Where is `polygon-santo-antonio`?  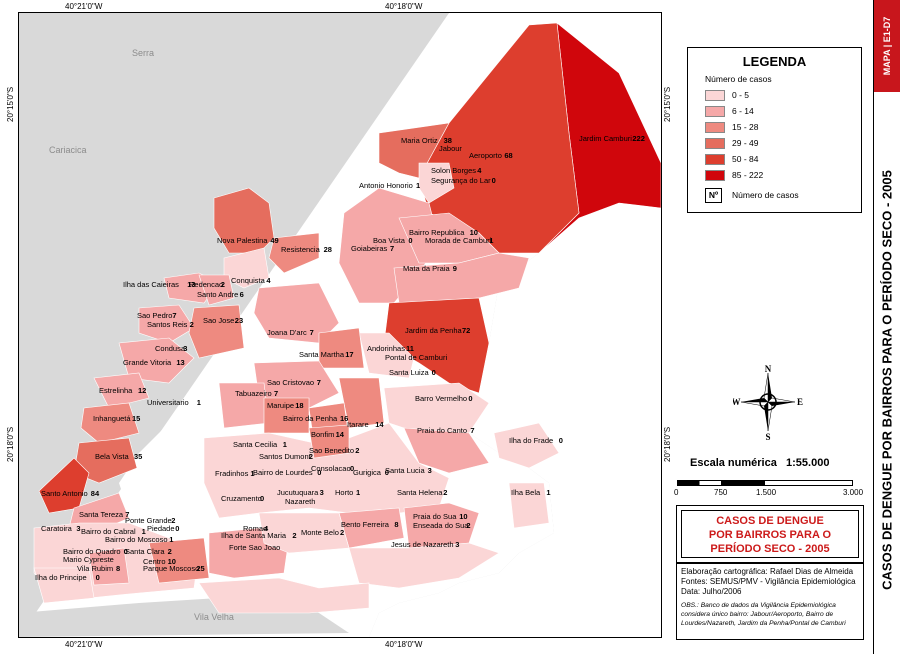 polygon-santo-antonio is located at coordinates (64, 485).